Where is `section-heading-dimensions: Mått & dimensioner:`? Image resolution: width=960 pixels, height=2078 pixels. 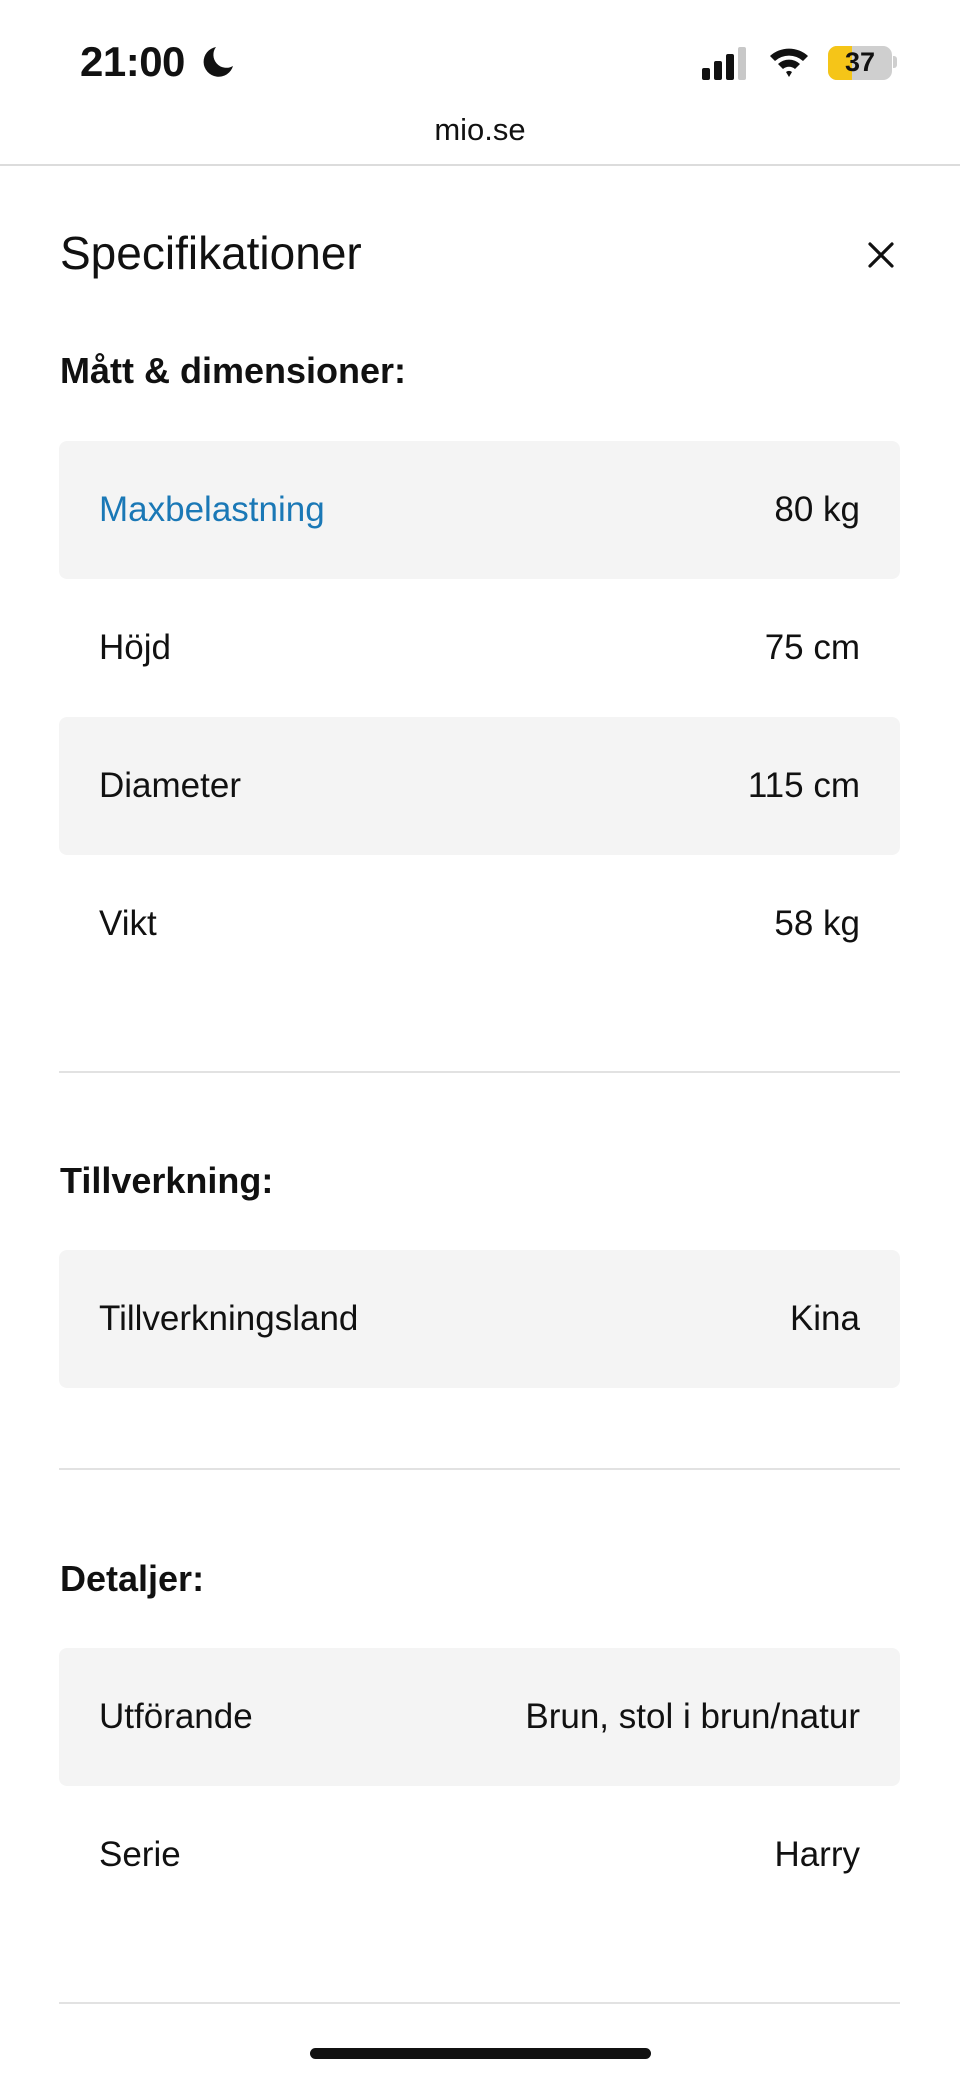 section-heading-dimensions: Mått & dimensioner: is located at coordinates (233, 370).